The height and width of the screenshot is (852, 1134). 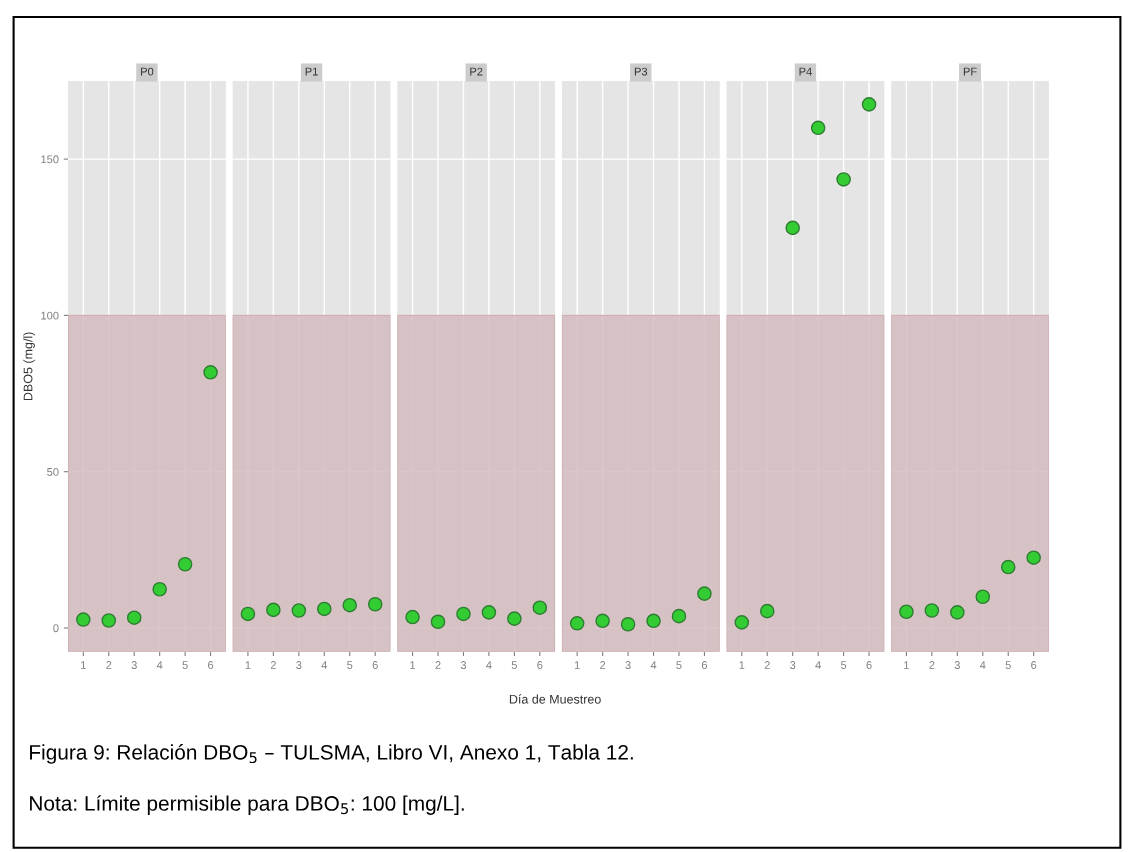 What do you see at coordinates (555, 699) in the screenshot?
I see `x-axis-title: Día de Muestreo` at bounding box center [555, 699].